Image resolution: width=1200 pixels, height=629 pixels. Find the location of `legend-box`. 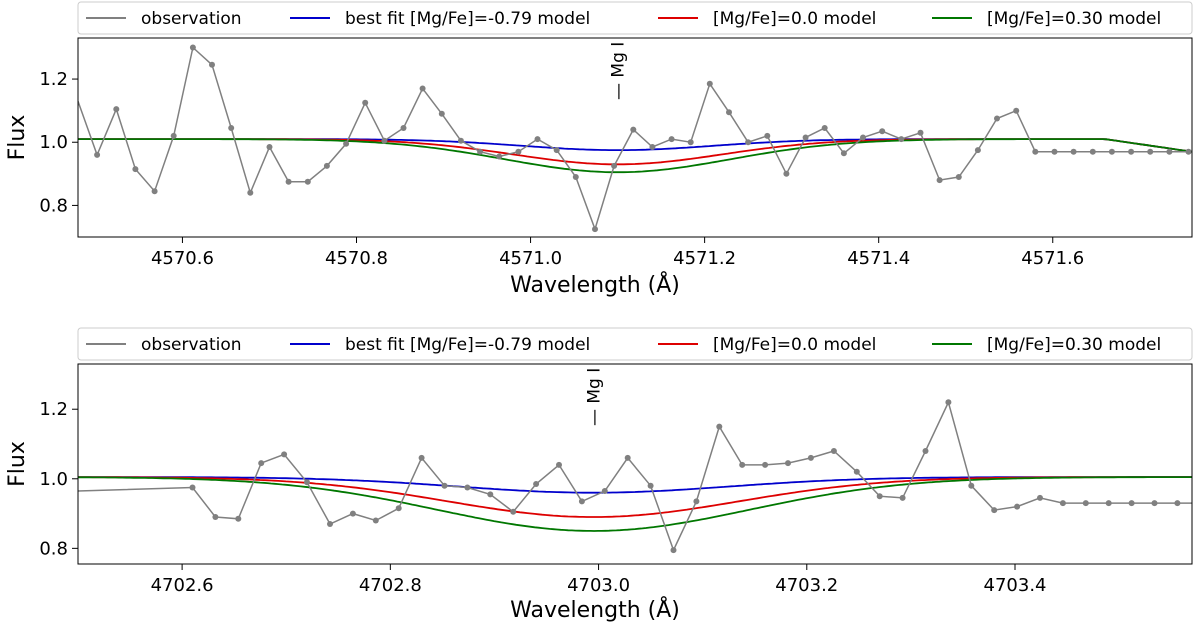

legend-box is located at coordinates (635, 18).